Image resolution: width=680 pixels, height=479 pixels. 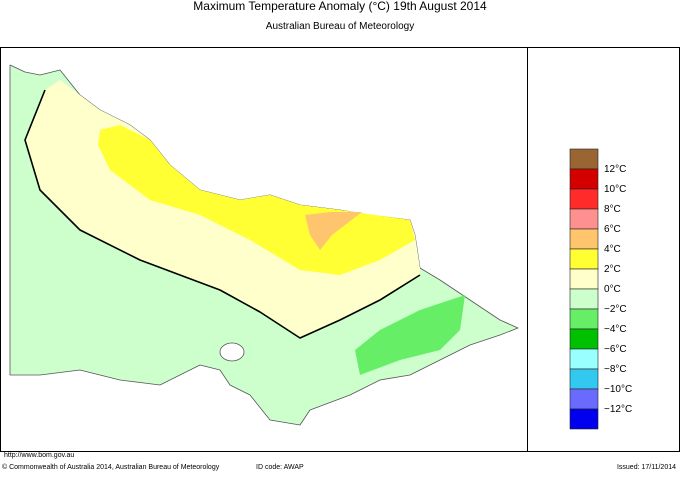 I want to click on legend-label: −6°C, so click(x=615, y=349).